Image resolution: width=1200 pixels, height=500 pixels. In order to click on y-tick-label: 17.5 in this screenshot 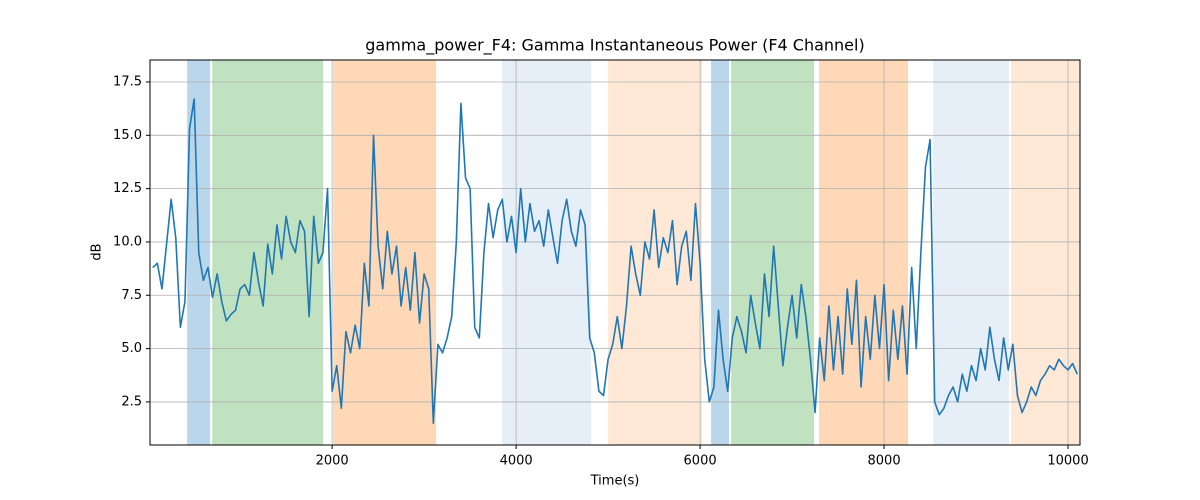, I will do `click(127, 81)`.